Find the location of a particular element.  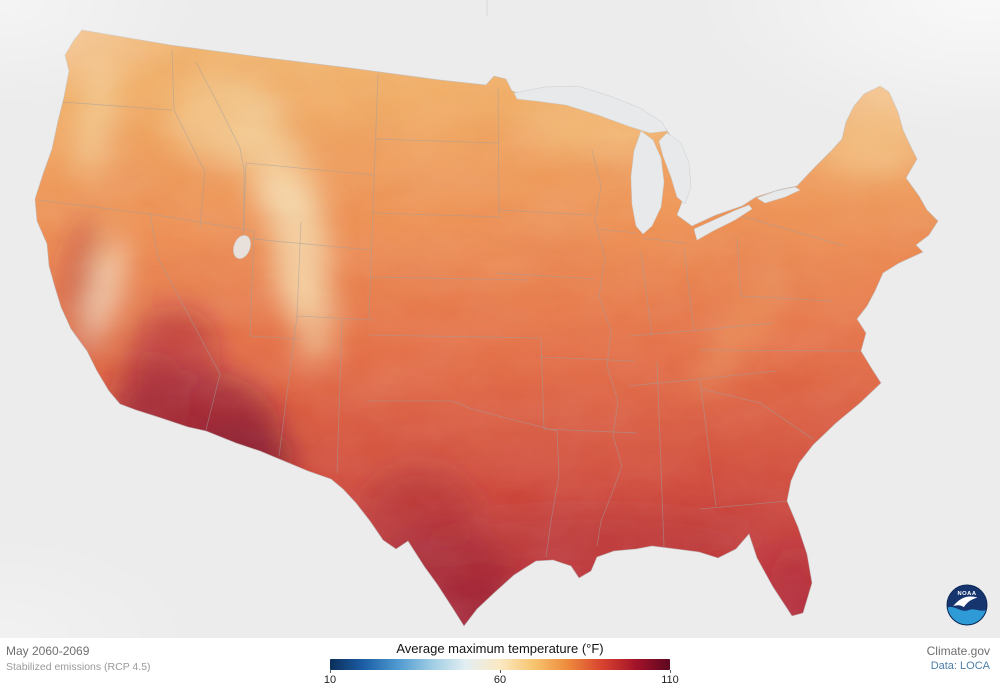

scenario-label: Stabilized emissions (RCP 4.5) is located at coordinates (78, 667).